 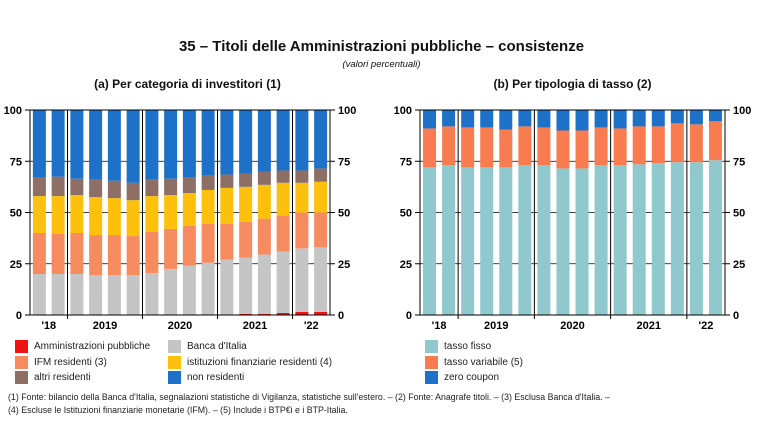 What do you see at coordinates (474, 378) in the screenshot?
I see `legend-item: zero coupon` at bounding box center [474, 378].